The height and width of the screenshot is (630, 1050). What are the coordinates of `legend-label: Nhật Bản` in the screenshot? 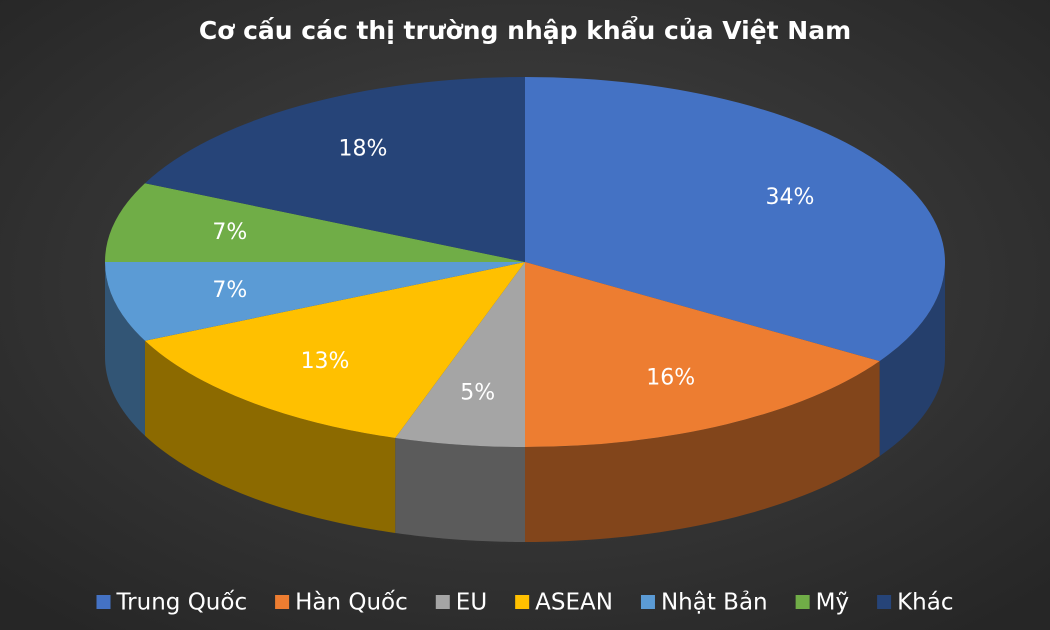 It's located at (714, 603).